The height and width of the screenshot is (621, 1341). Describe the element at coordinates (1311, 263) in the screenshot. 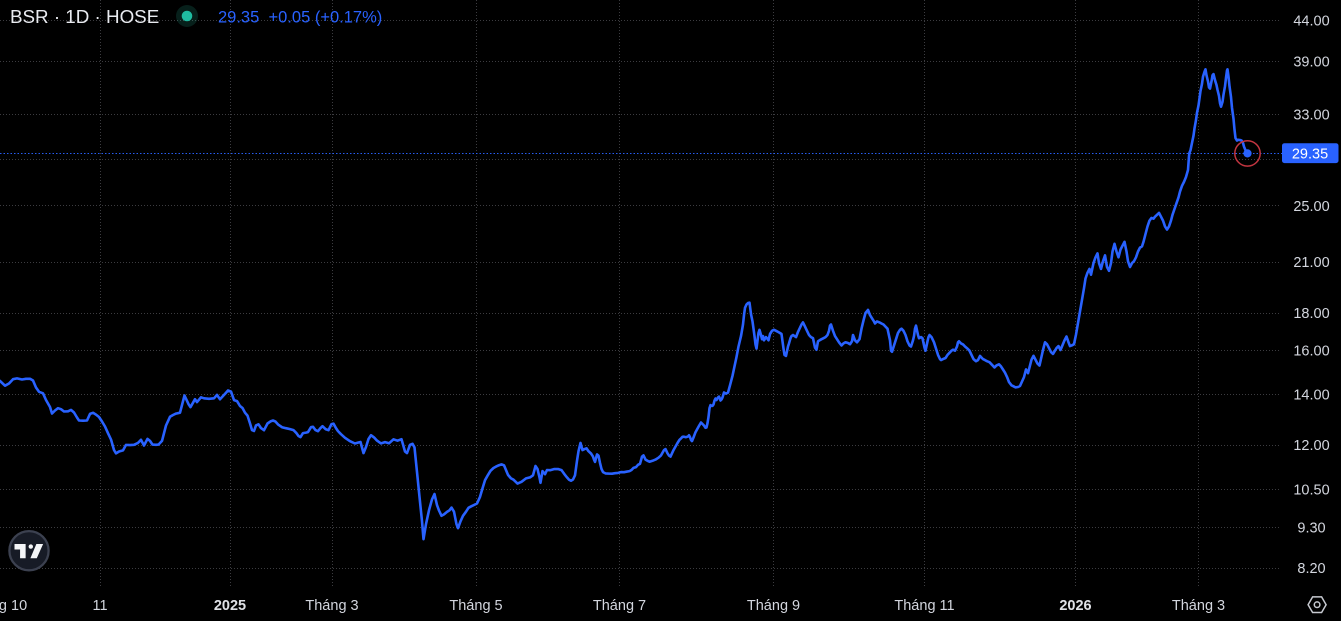

I see `svg-text: 21.00` at that location.